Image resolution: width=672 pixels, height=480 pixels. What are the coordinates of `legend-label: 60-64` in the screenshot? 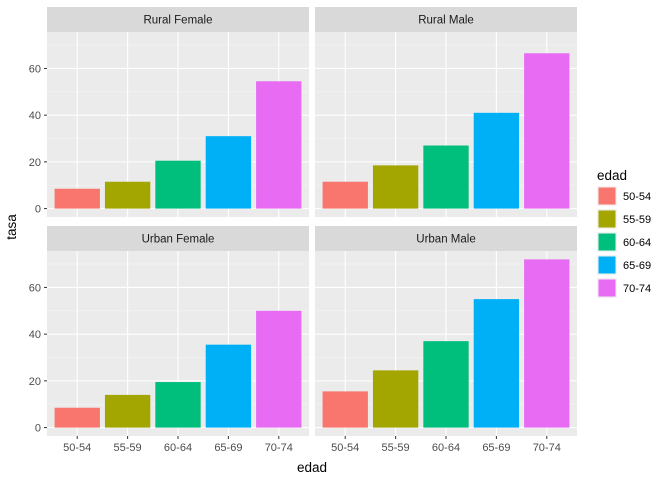 It's located at (637, 243).